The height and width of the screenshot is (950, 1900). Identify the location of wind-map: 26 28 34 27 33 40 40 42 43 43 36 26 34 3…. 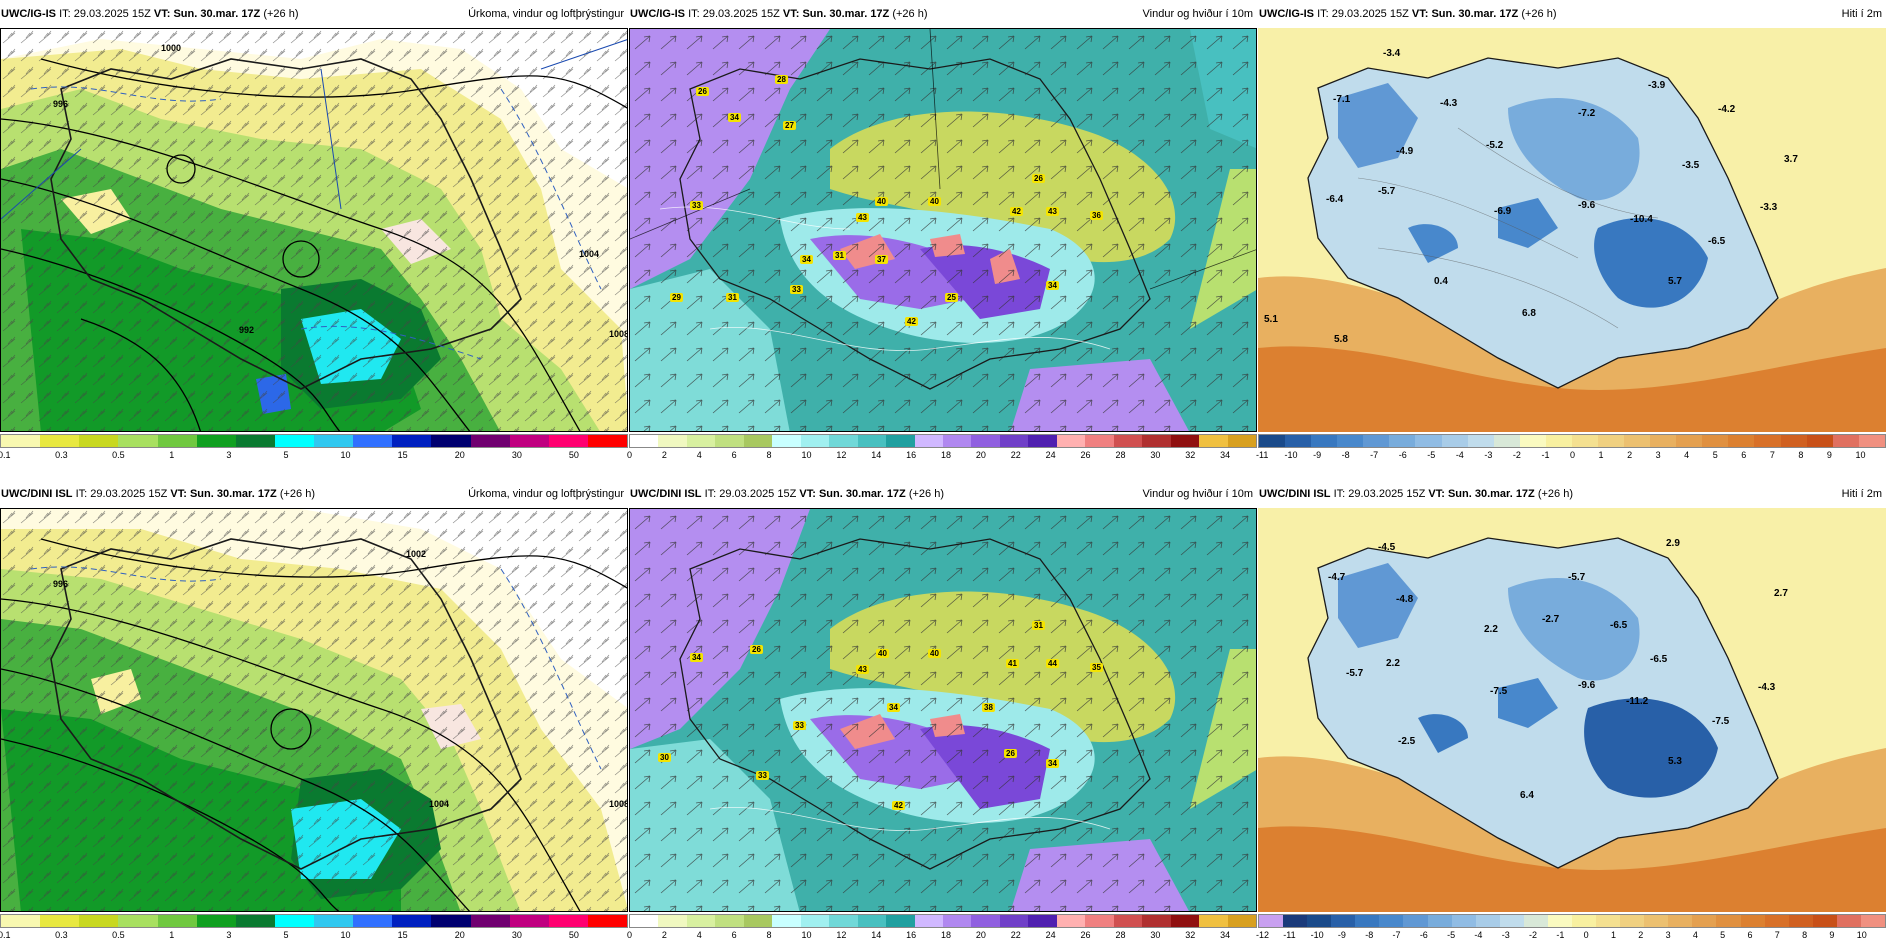
(943, 230).